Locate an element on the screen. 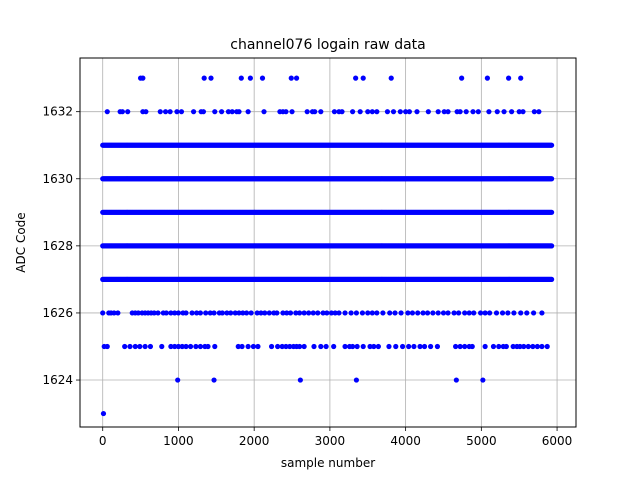 The height and width of the screenshot is (480, 640). x-tick-label: 1000 is located at coordinates (178, 441).